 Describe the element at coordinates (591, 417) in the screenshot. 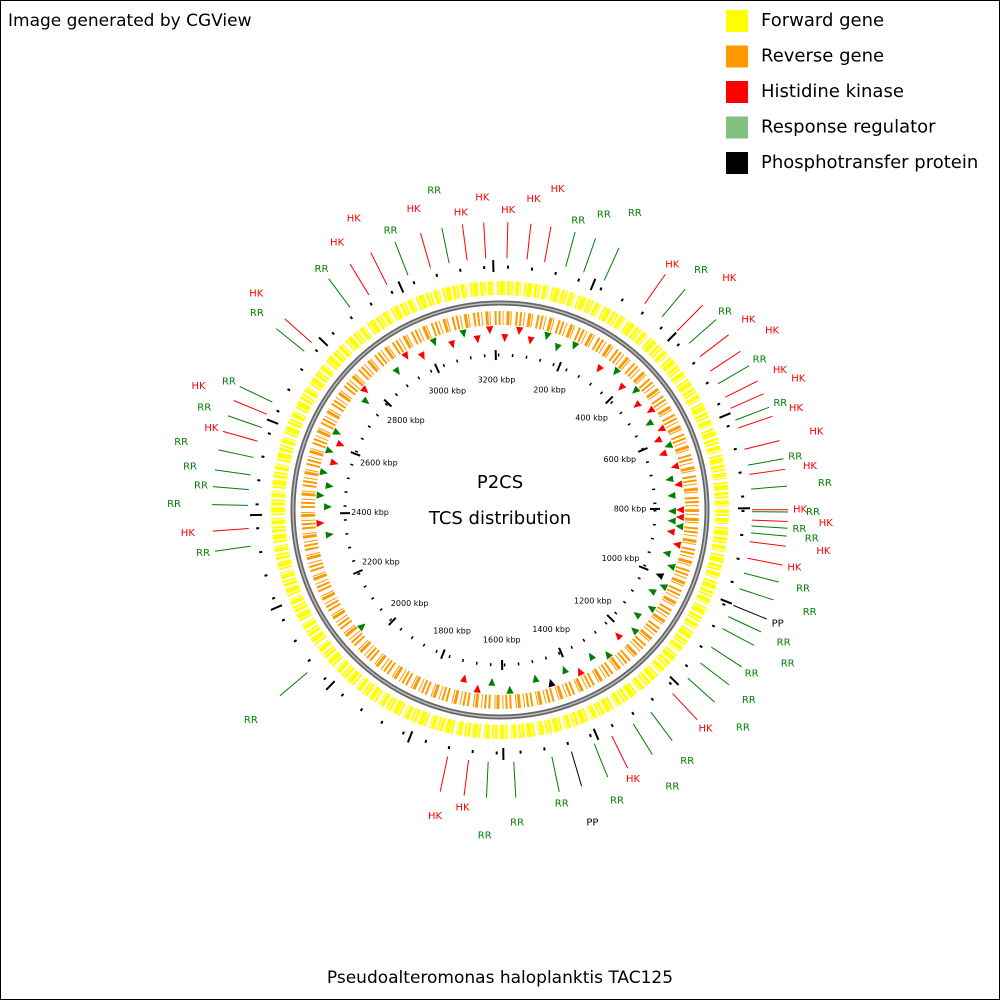

I see `scale-label: 400 kbp` at that location.